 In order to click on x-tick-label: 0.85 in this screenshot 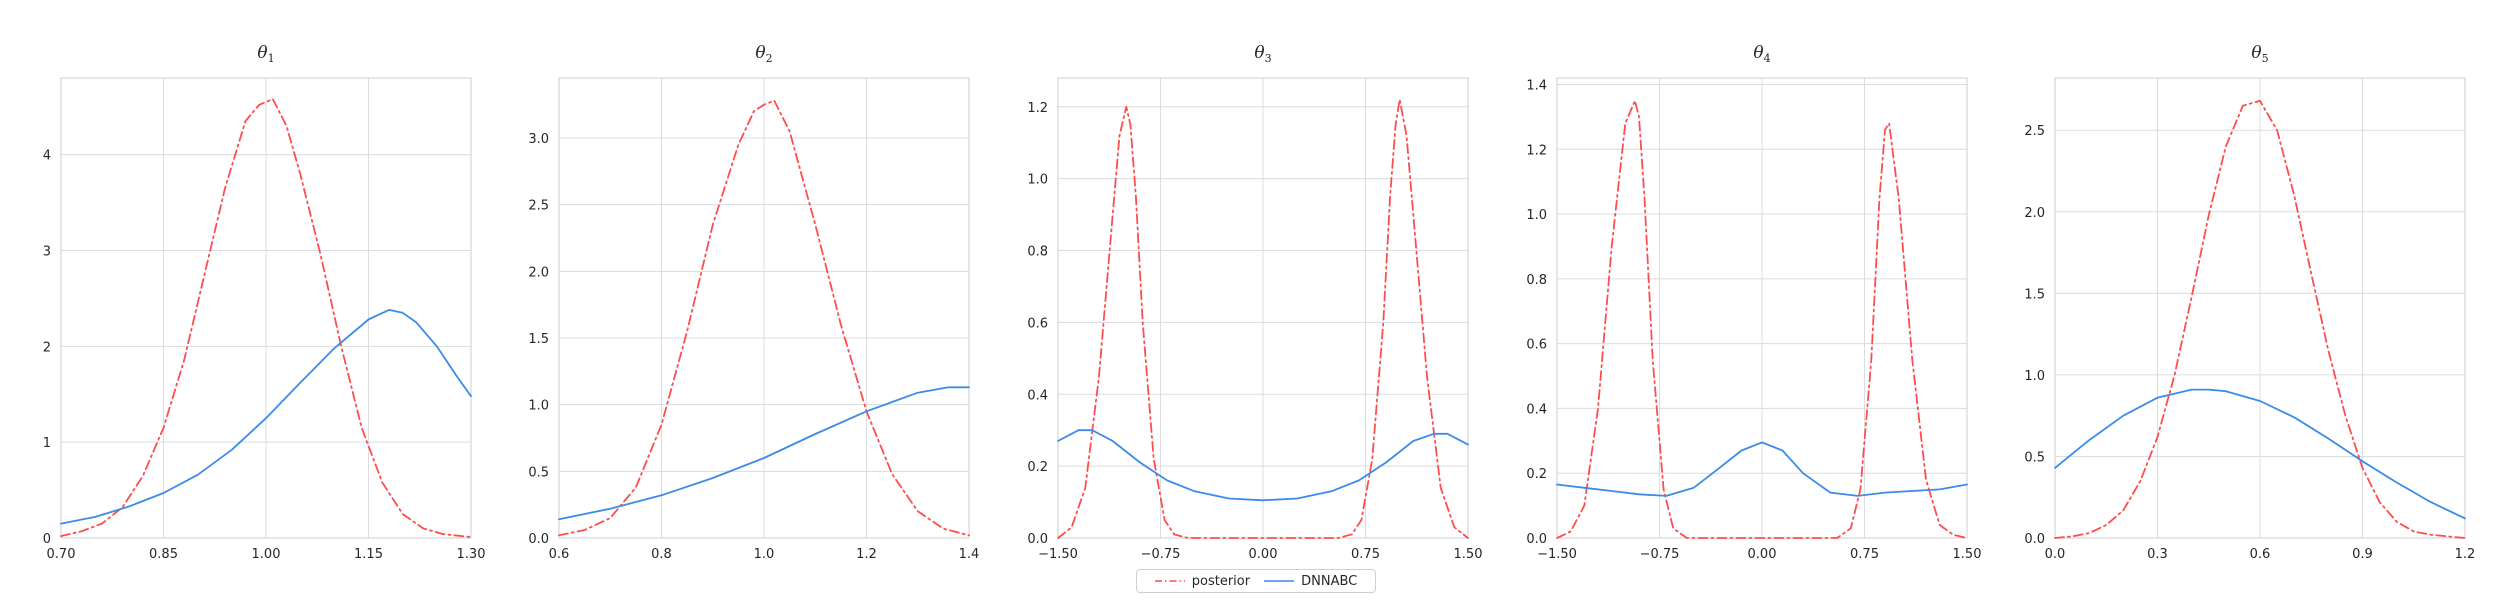, I will do `click(163, 554)`.